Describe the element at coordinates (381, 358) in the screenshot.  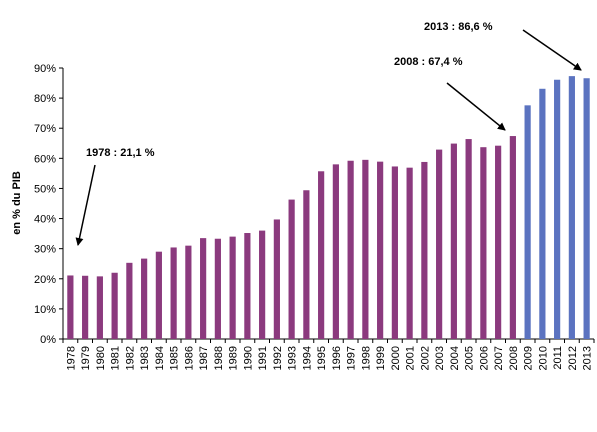
I see `x-tick-label: 1999` at that location.